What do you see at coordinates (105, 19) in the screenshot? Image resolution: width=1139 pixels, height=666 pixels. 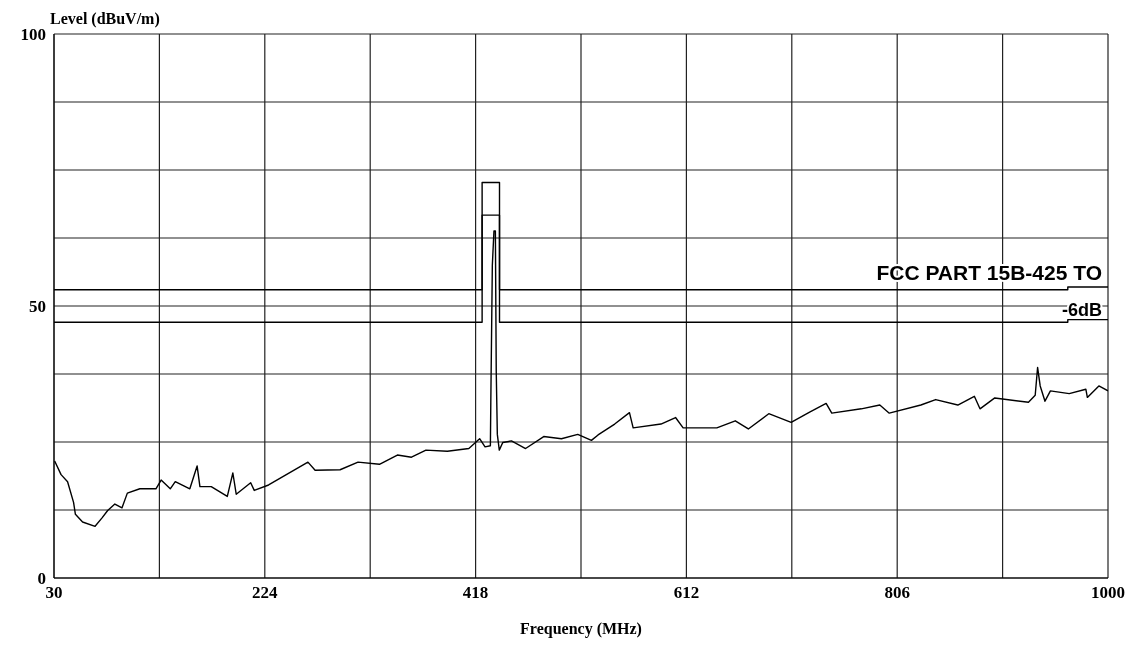 I see `y-axis-title: Level (dBuV/m)` at bounding box center [105, 19].